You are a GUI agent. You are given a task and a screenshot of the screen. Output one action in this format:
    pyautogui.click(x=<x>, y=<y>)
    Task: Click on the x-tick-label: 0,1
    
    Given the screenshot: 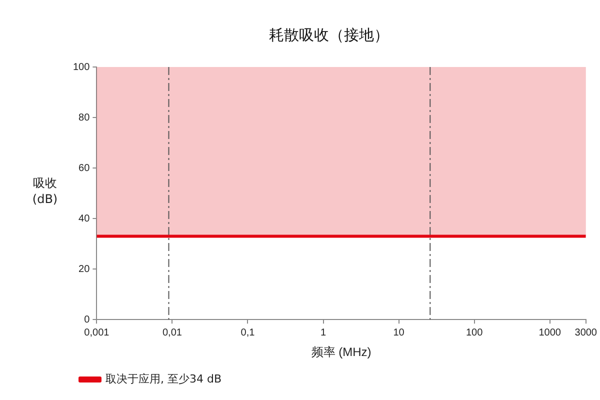 What is the action you would take?
    pyautogui.click(x=248, y=332)
    